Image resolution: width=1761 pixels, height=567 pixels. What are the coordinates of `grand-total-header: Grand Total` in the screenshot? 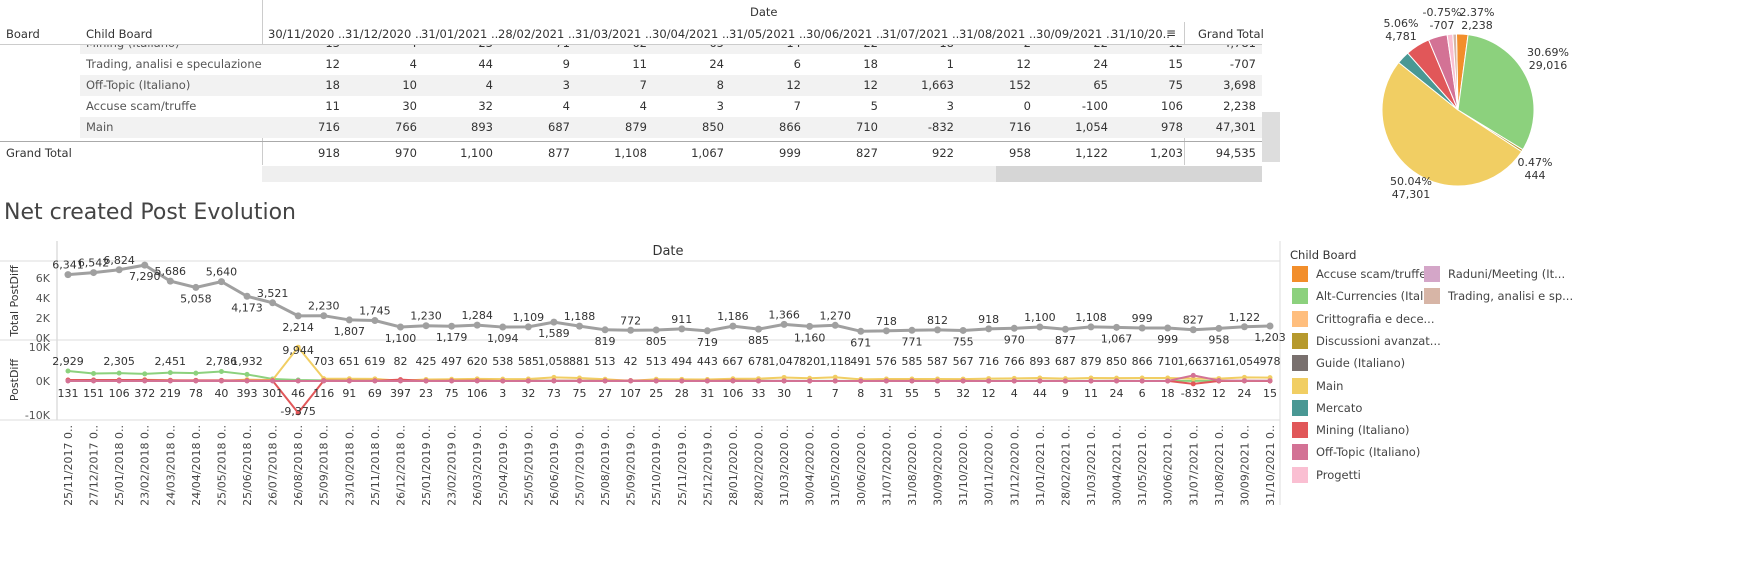 It's located at (1231, 34).